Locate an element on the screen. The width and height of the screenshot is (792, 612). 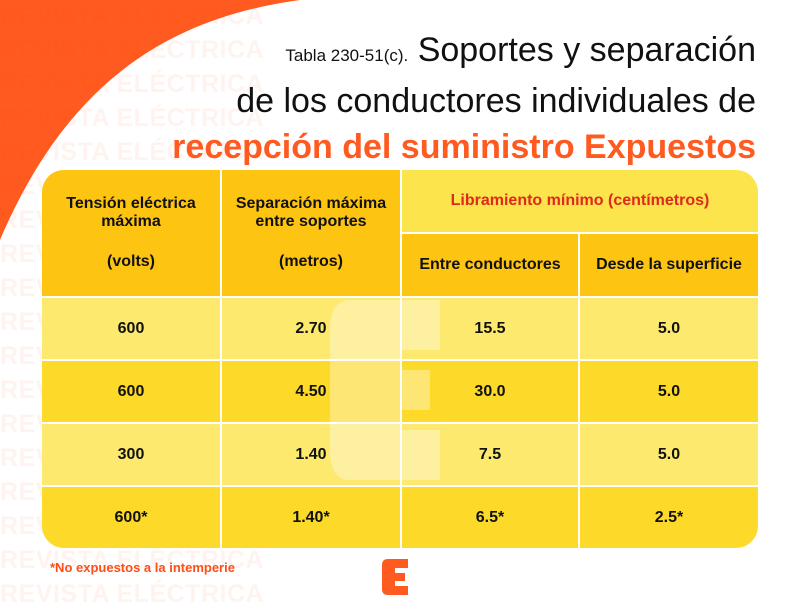
title-line-3: recepción del suministro Expuestos is located at coordinates (464, 147).